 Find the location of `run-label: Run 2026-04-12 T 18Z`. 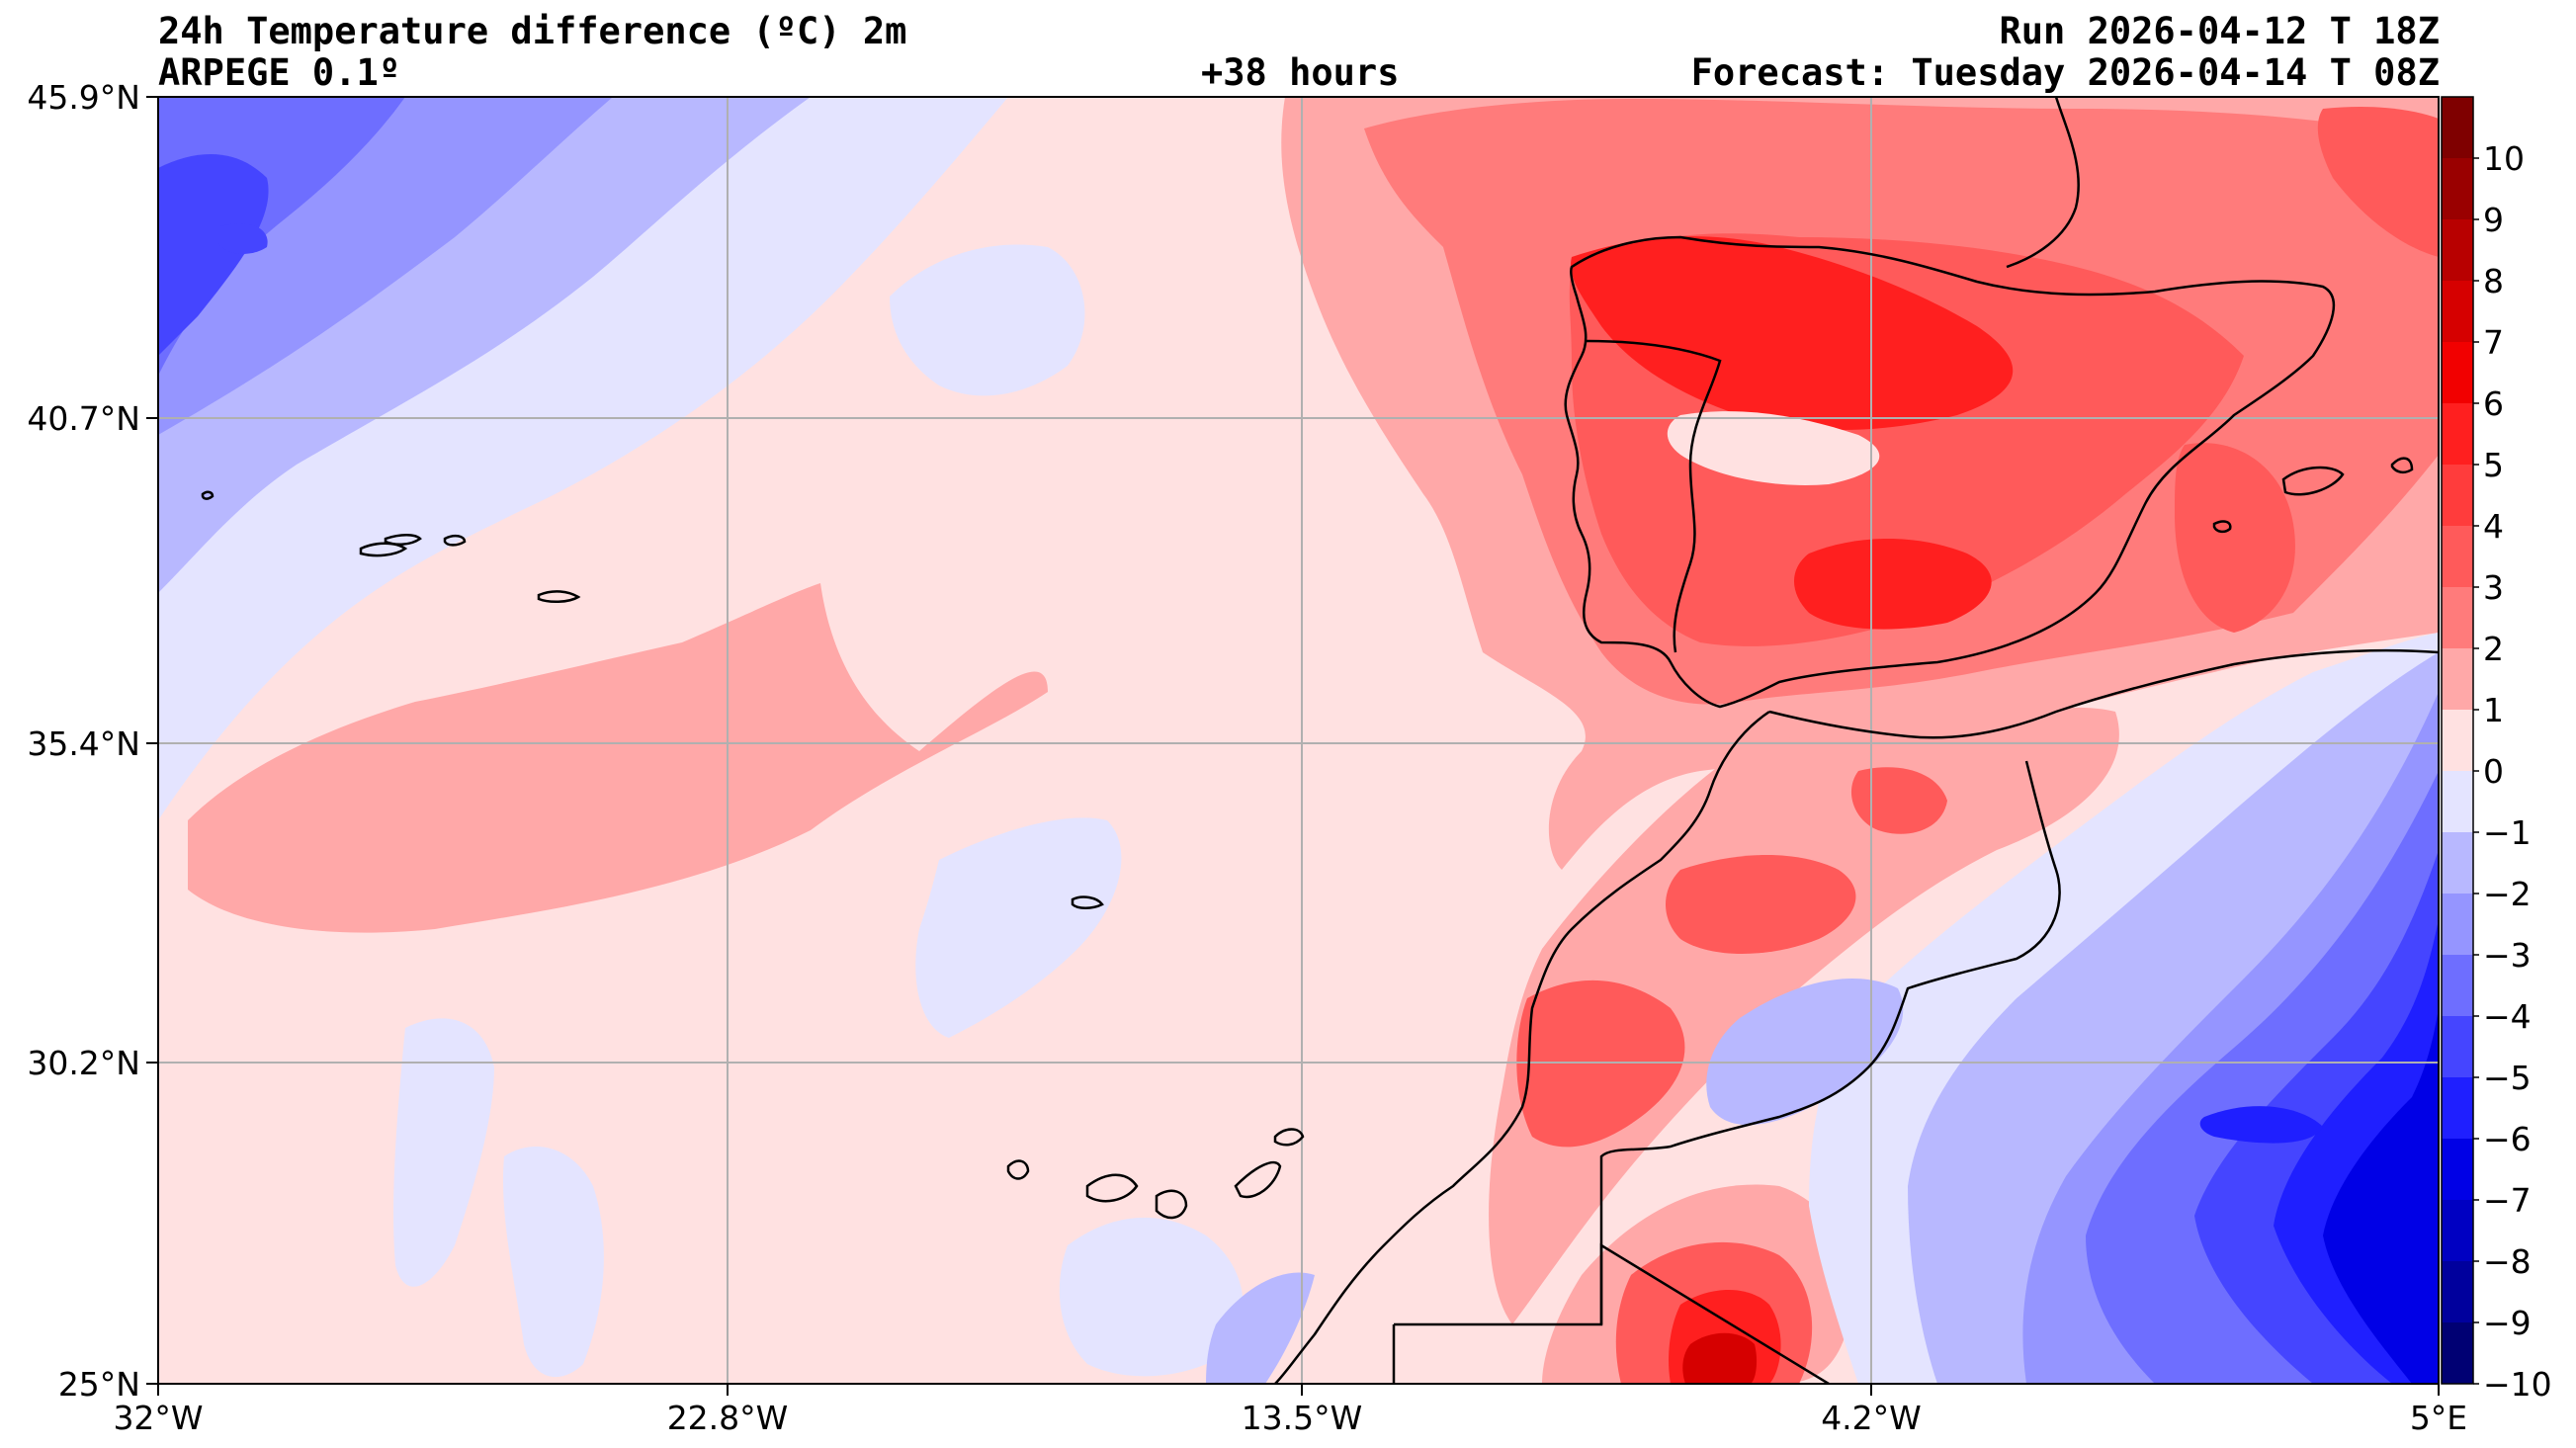

run-label: Run 2026-04-12 T 18Z is located at coordinates (2219, 31).